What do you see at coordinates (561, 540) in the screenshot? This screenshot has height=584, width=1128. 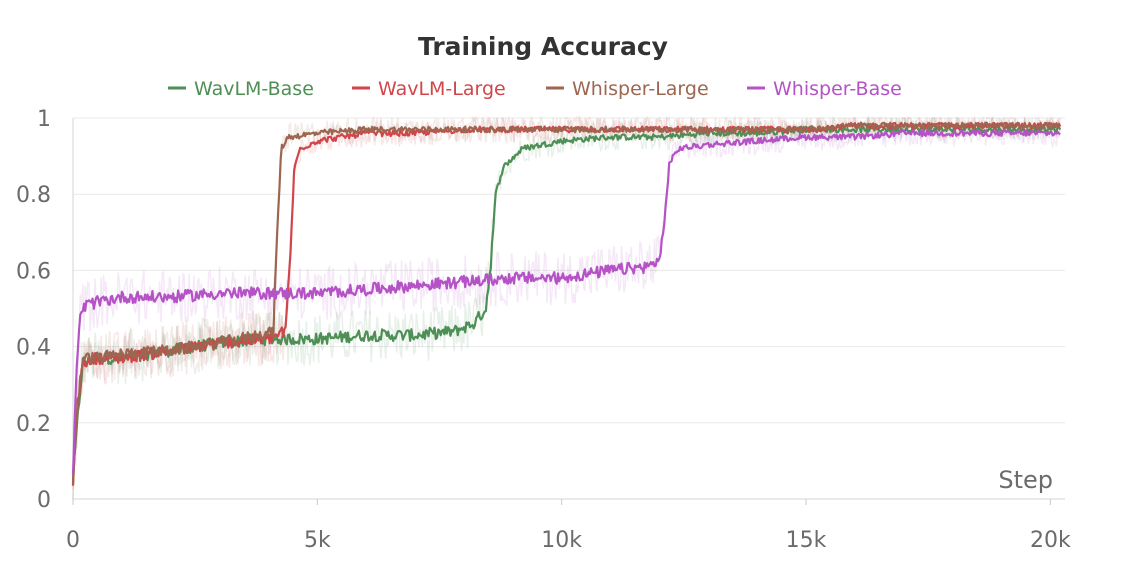 I see `x-tick-label: 10k` at bounding box center [561, 540].